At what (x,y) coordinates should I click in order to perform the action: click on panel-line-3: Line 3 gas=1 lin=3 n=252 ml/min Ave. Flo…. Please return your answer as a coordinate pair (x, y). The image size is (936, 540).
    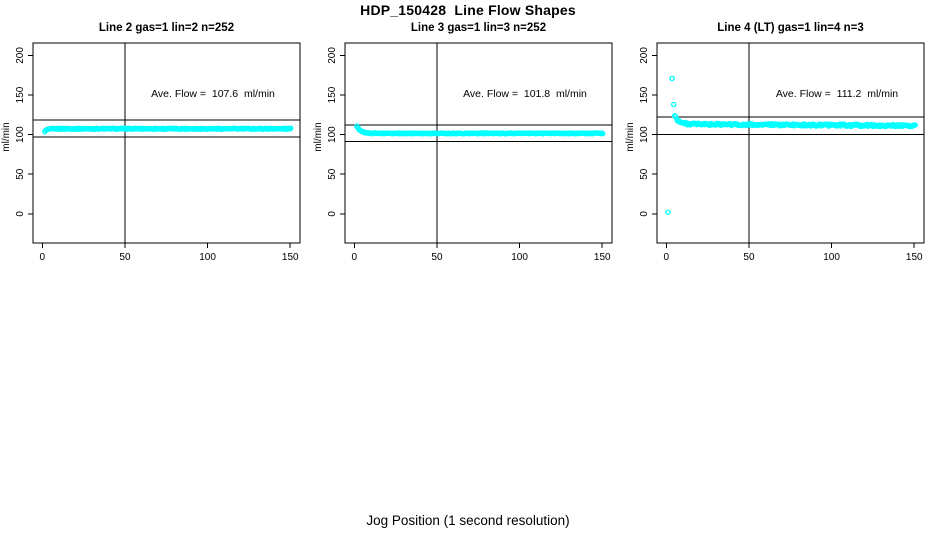
    Looking at the image, I should click on (463, 142).